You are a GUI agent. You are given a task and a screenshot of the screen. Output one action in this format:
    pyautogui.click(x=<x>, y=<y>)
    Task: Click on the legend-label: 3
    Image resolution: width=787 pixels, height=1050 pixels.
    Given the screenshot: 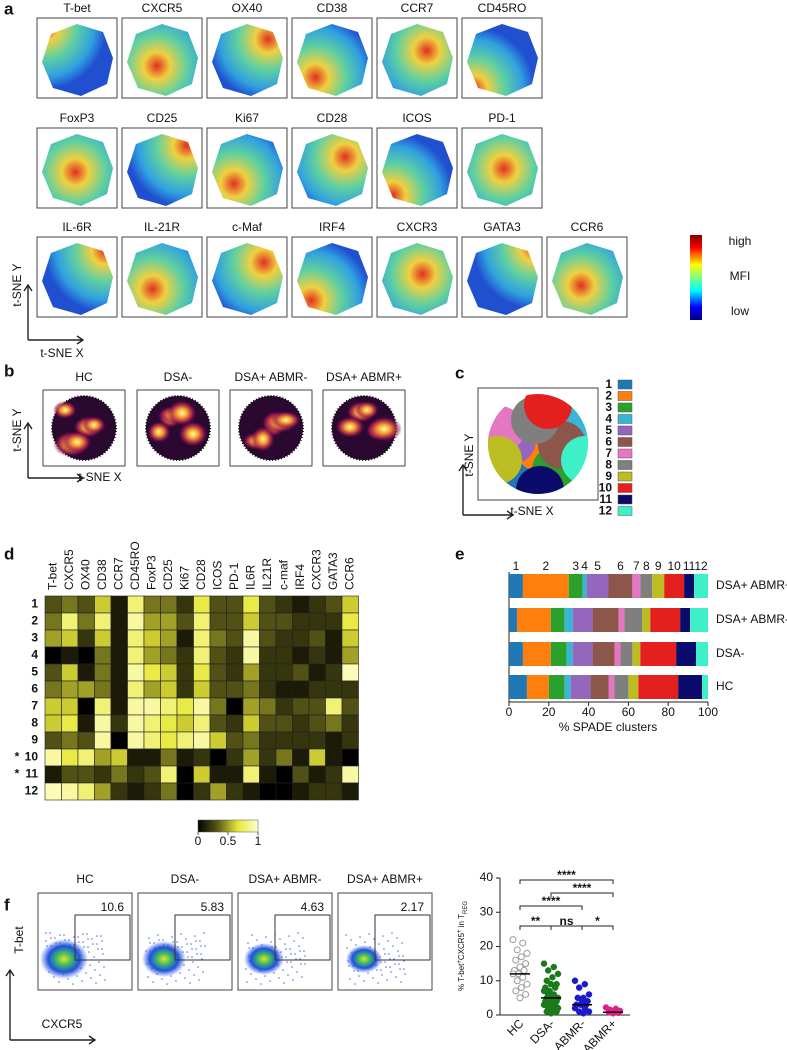 What is the action you would take?
    pyautogui.click(x=575, y=566)
    